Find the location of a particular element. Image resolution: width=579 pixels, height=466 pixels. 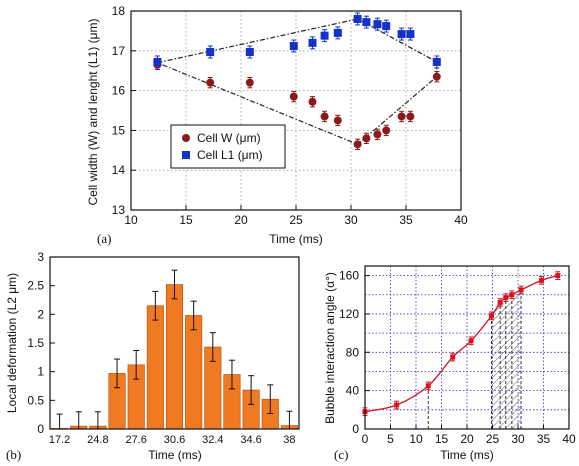

dashed-outline is located at coordinates (297, 82).